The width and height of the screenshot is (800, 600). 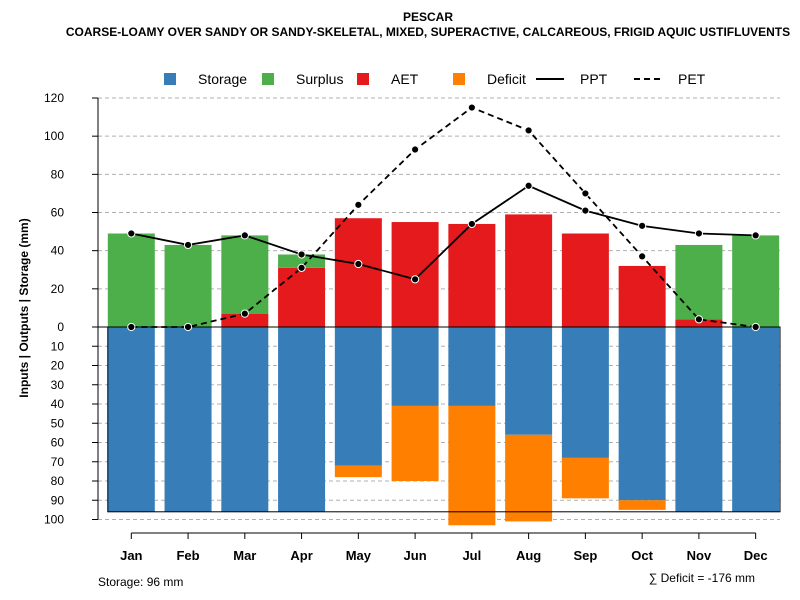 What do you see at coordinates (188, 419) in the screenshot?
I see `bar-storage-feb` at bounding box center [188, 419].